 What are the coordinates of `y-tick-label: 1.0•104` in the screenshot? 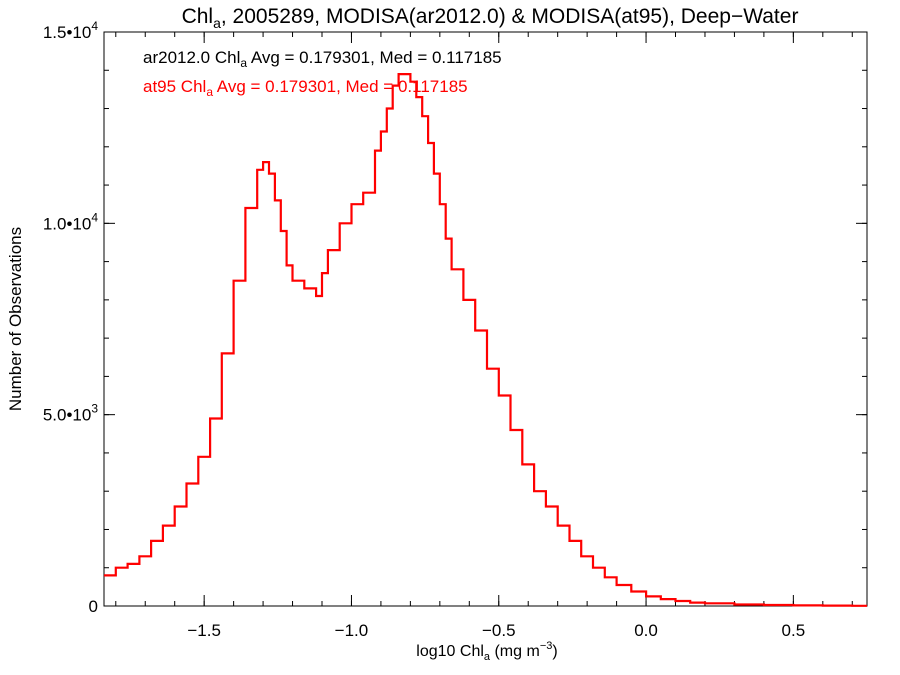 It's located at (71, 221).